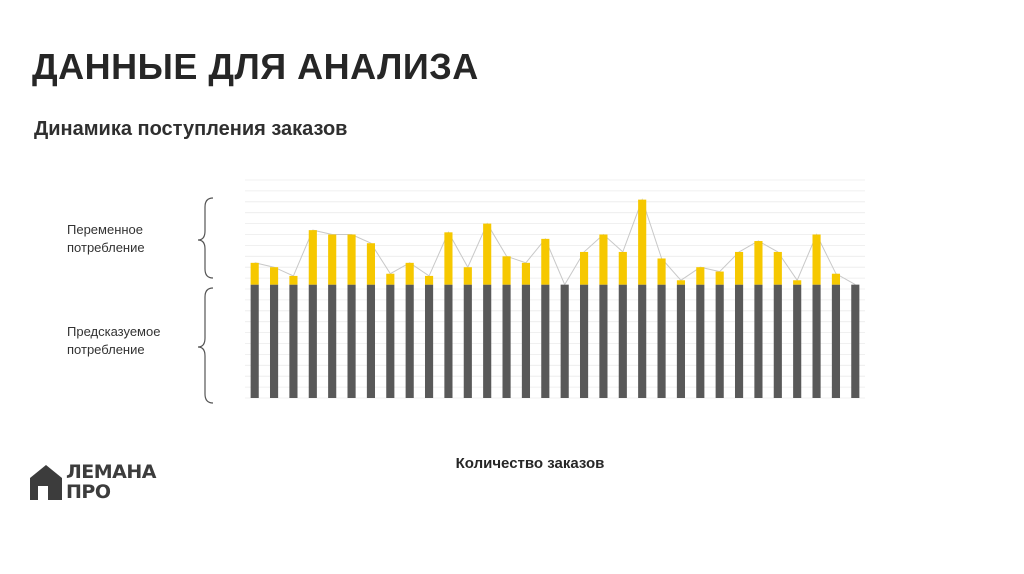  I want to click on slide-subtitle: Динамика поступления заказов, so click(191, 129).